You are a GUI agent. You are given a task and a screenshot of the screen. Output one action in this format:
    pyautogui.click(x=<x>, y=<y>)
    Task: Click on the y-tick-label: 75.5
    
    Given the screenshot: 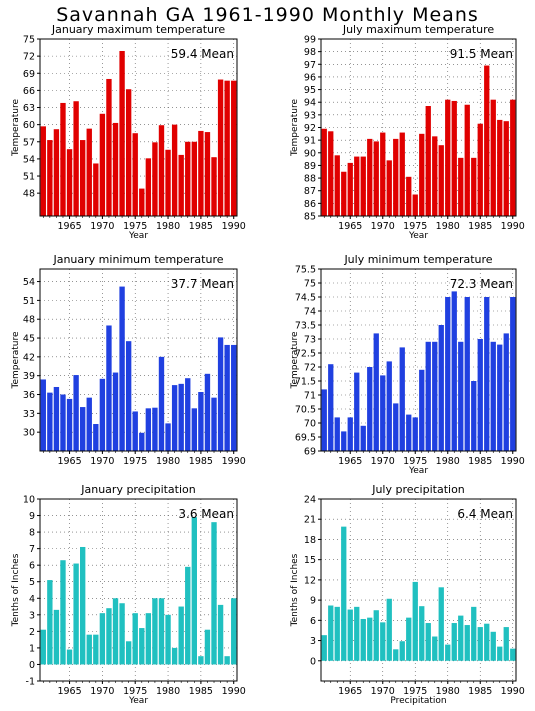 What is the action you would take?
    pyautogui.click(x=305, y=270)
    